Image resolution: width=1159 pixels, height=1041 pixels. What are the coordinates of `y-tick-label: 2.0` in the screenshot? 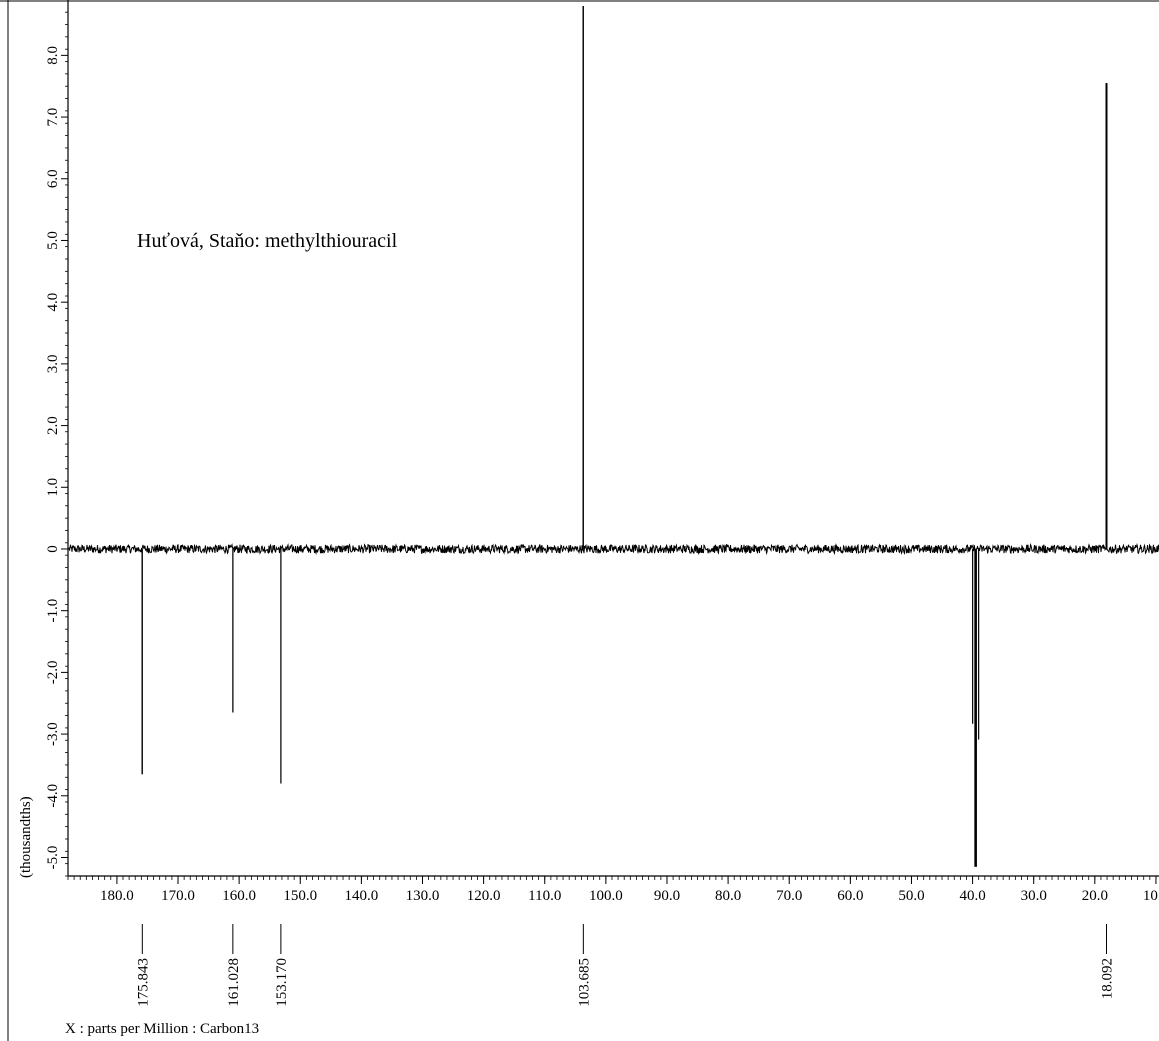 It's located at (53, 425).